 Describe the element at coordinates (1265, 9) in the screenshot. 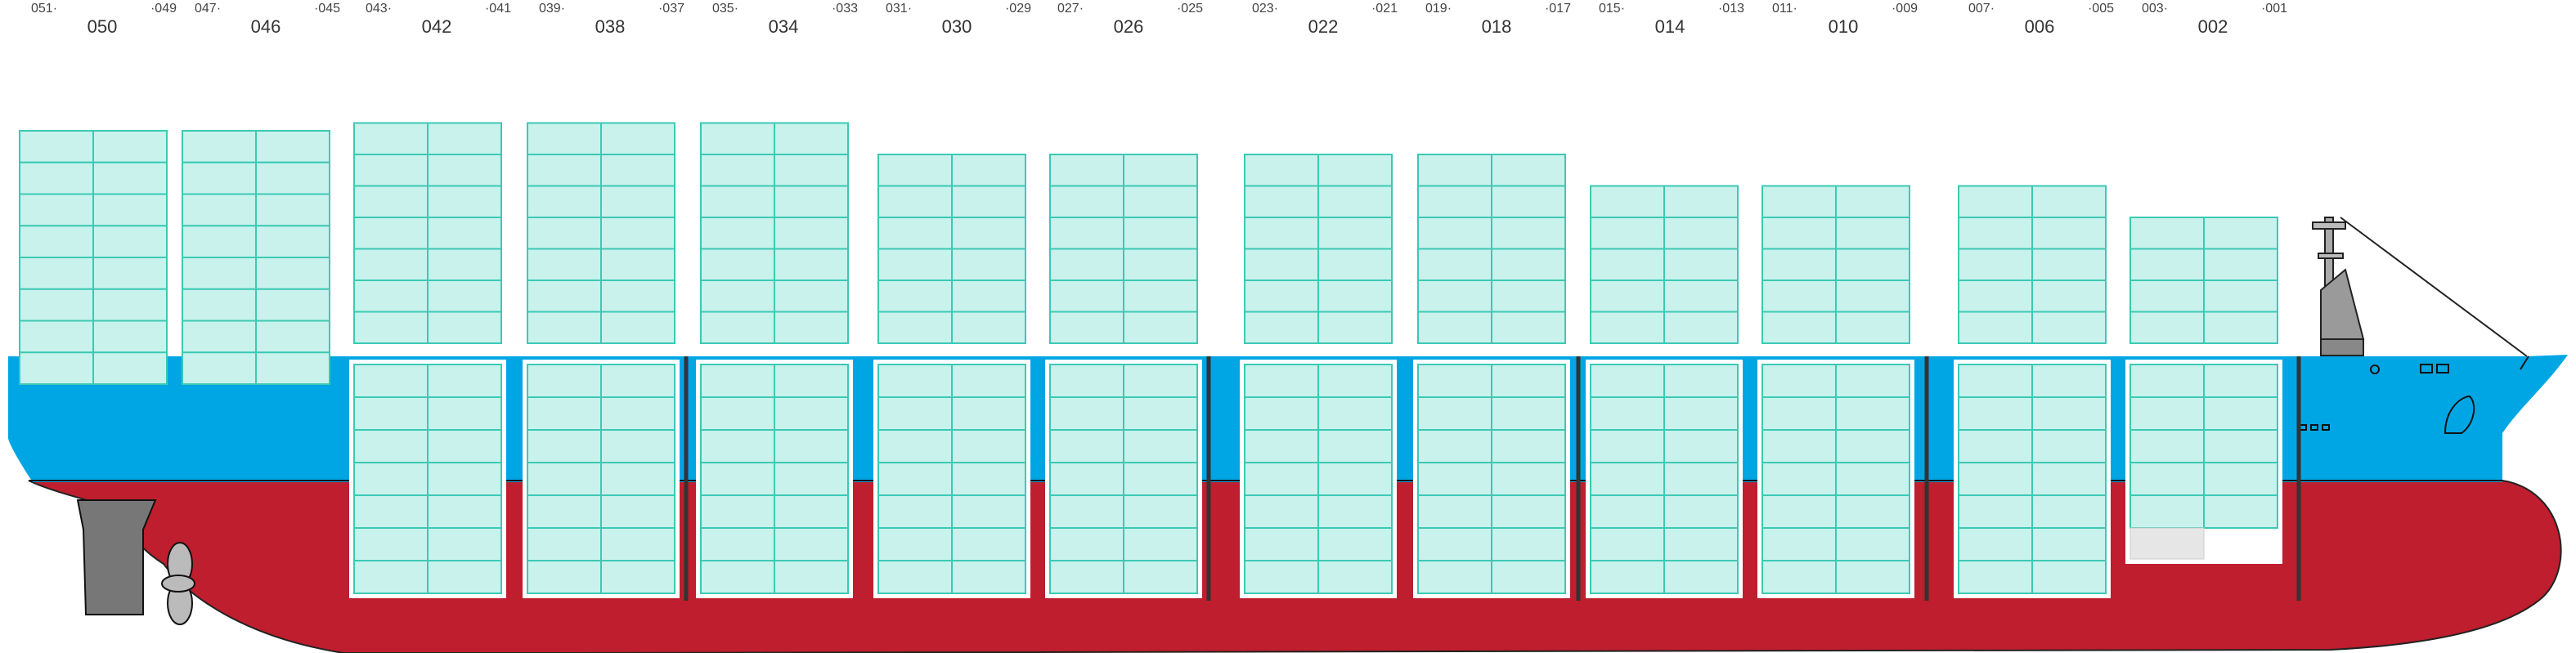

I see `bay-label-aft: 023·` at that location.